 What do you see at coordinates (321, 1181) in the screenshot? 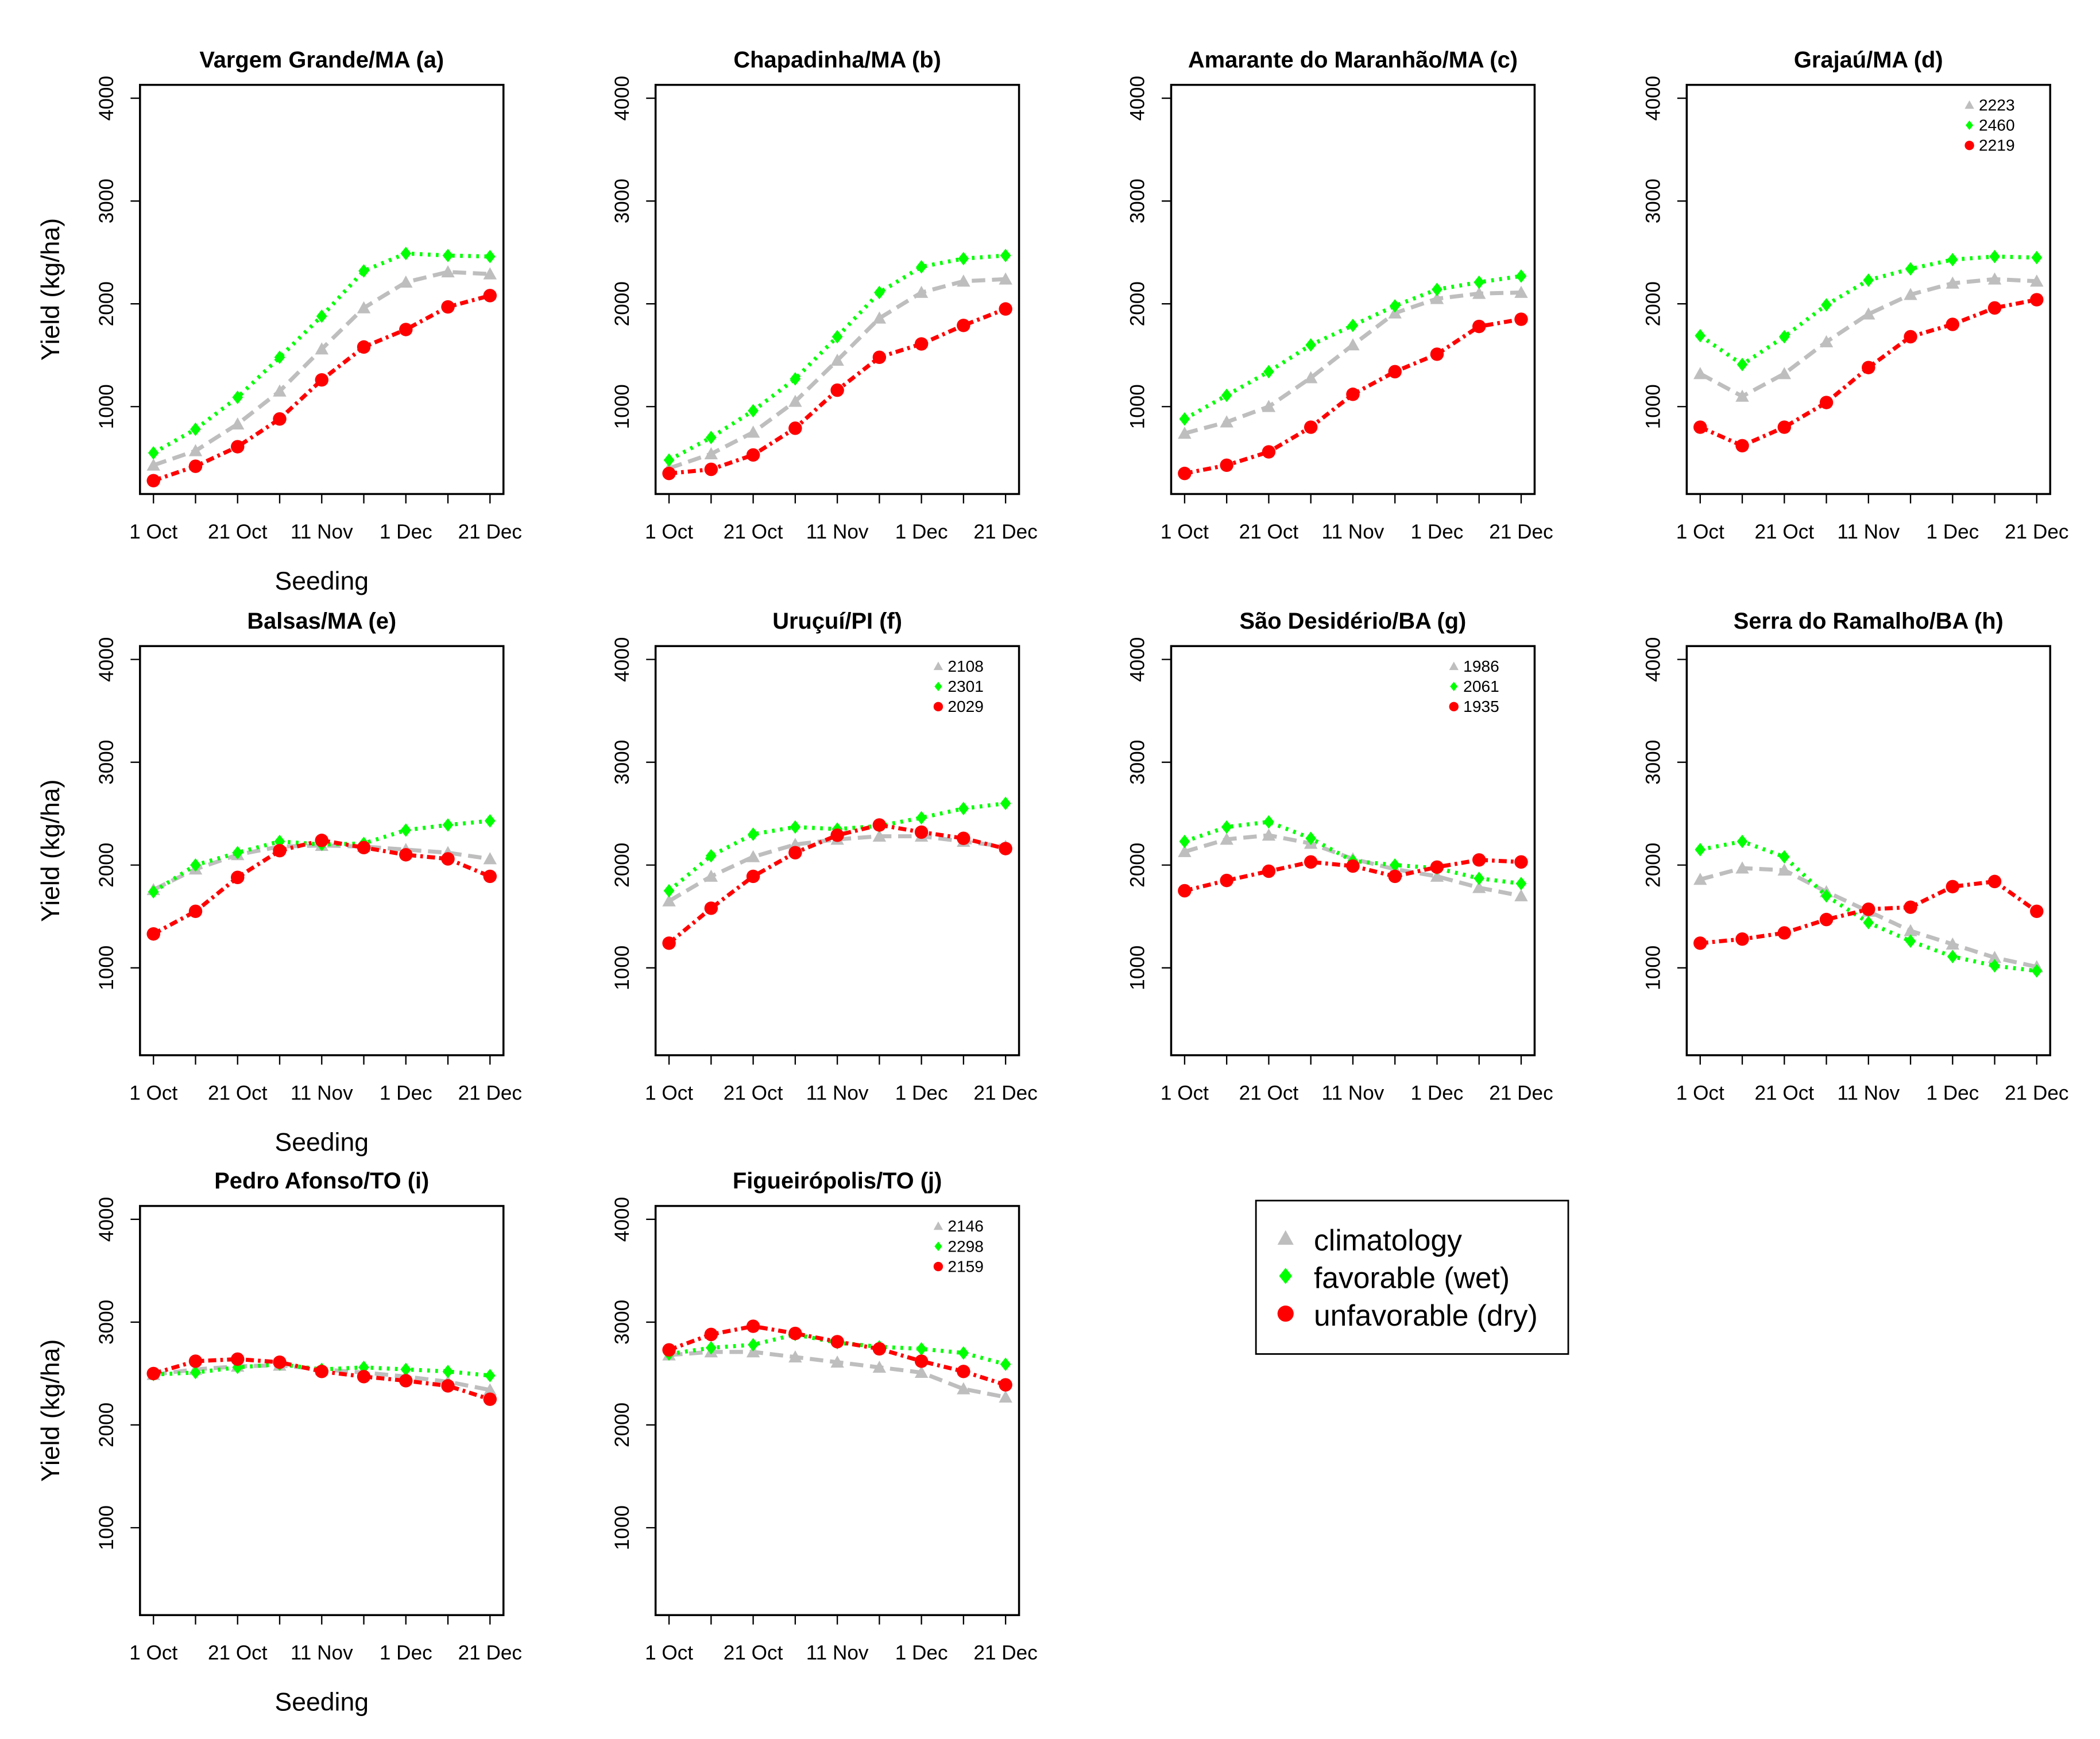
I see `chart-title: Pedro Afonso/TO (i)` at bounding box center [321, 1181].